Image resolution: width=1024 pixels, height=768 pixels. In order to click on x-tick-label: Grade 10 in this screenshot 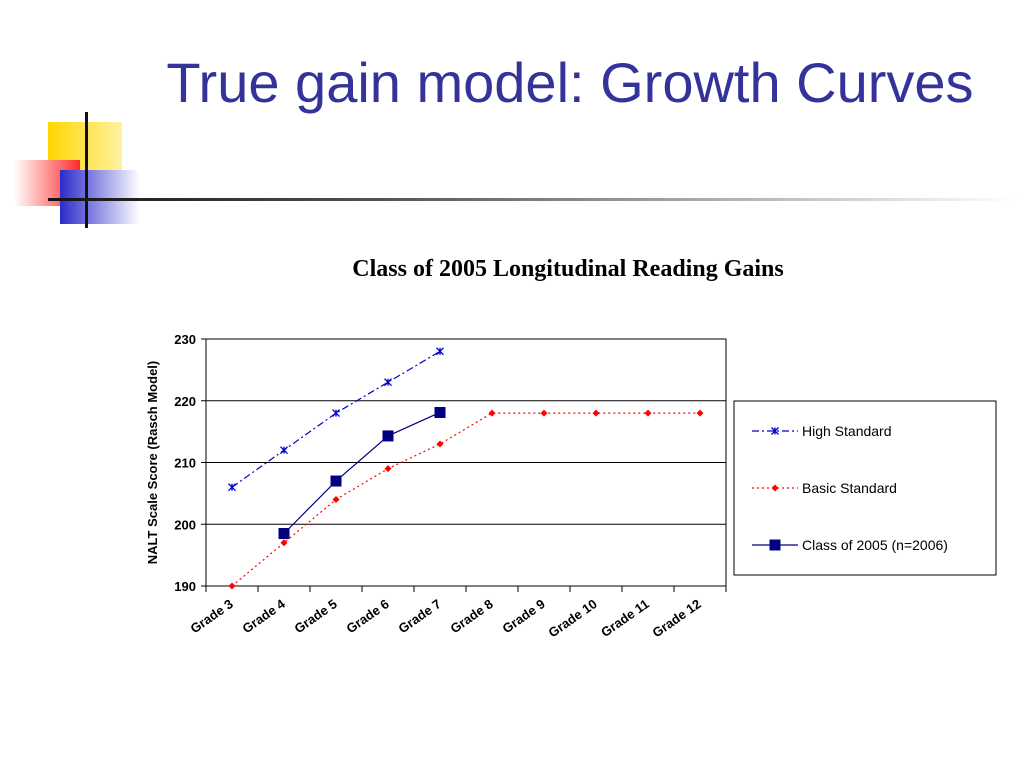, I will do `click(573, 618)`.